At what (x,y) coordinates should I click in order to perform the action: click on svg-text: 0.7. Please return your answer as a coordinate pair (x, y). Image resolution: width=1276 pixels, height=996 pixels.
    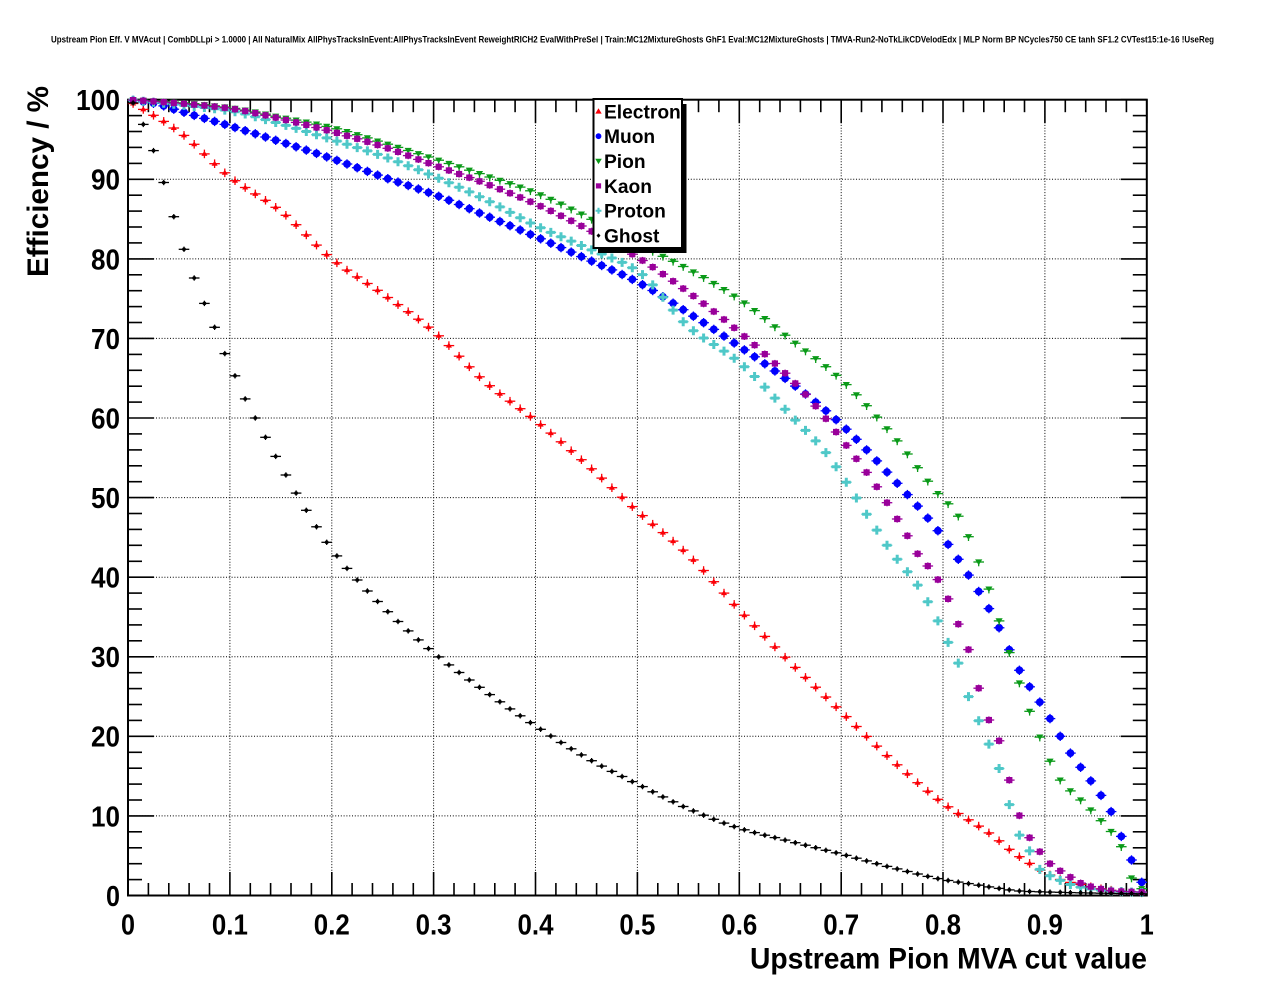
    Looking at the image, I should click on (841, 926).